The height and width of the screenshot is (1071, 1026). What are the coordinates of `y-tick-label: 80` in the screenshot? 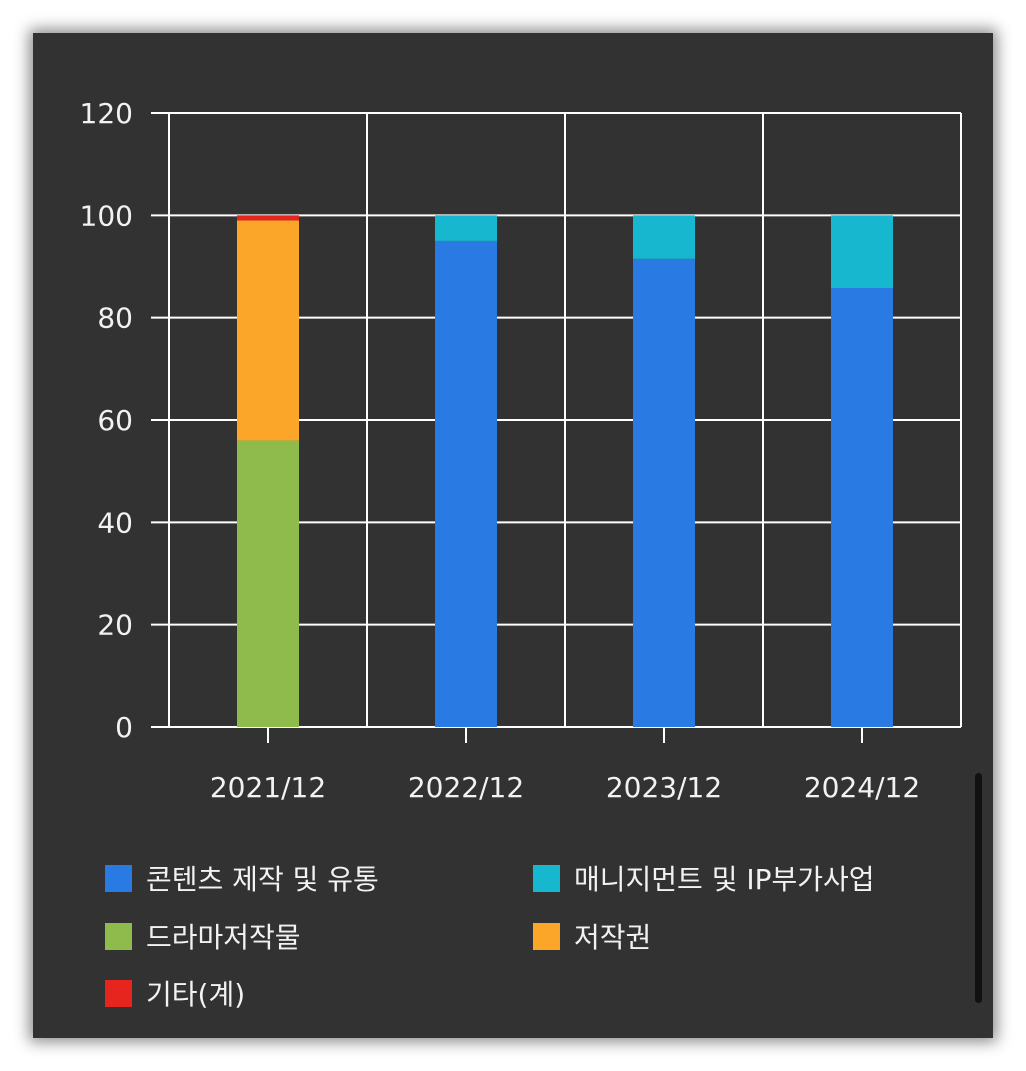 It's located at (115, 318).